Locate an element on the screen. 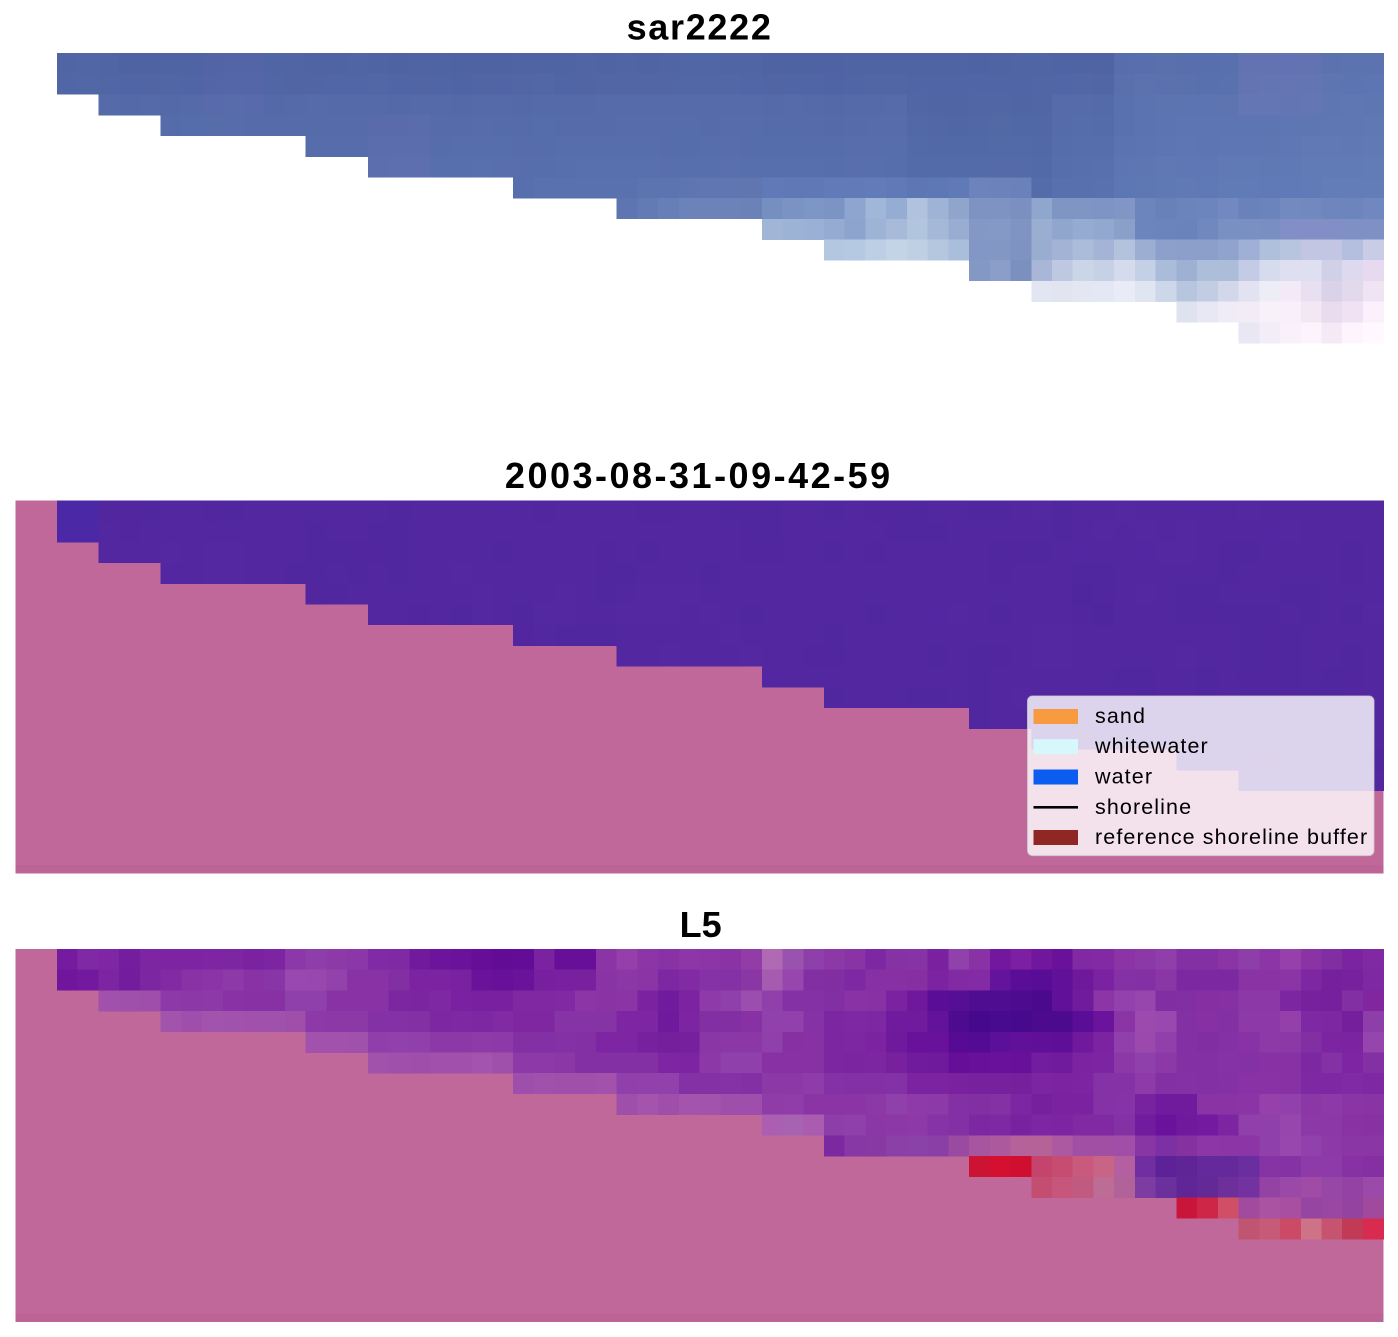 The width and height of the screenshot is (1398, 1337). svg-text: whitewater is located at coordinates (1151, 746).